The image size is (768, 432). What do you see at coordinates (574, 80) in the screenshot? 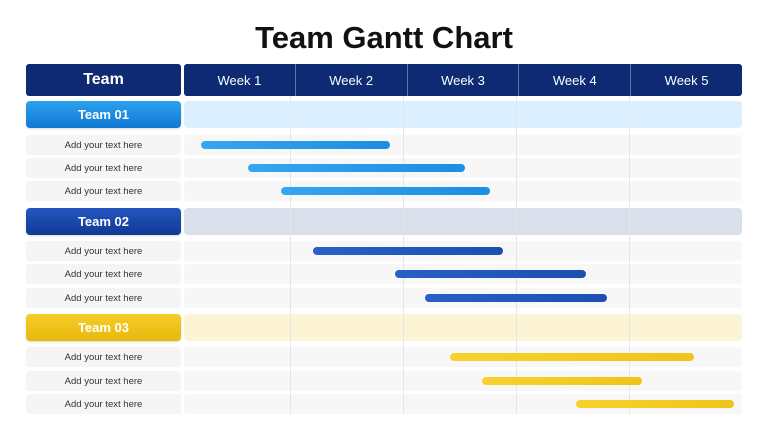
I see `week-header: Week 4` at bounding box center [574, 80].